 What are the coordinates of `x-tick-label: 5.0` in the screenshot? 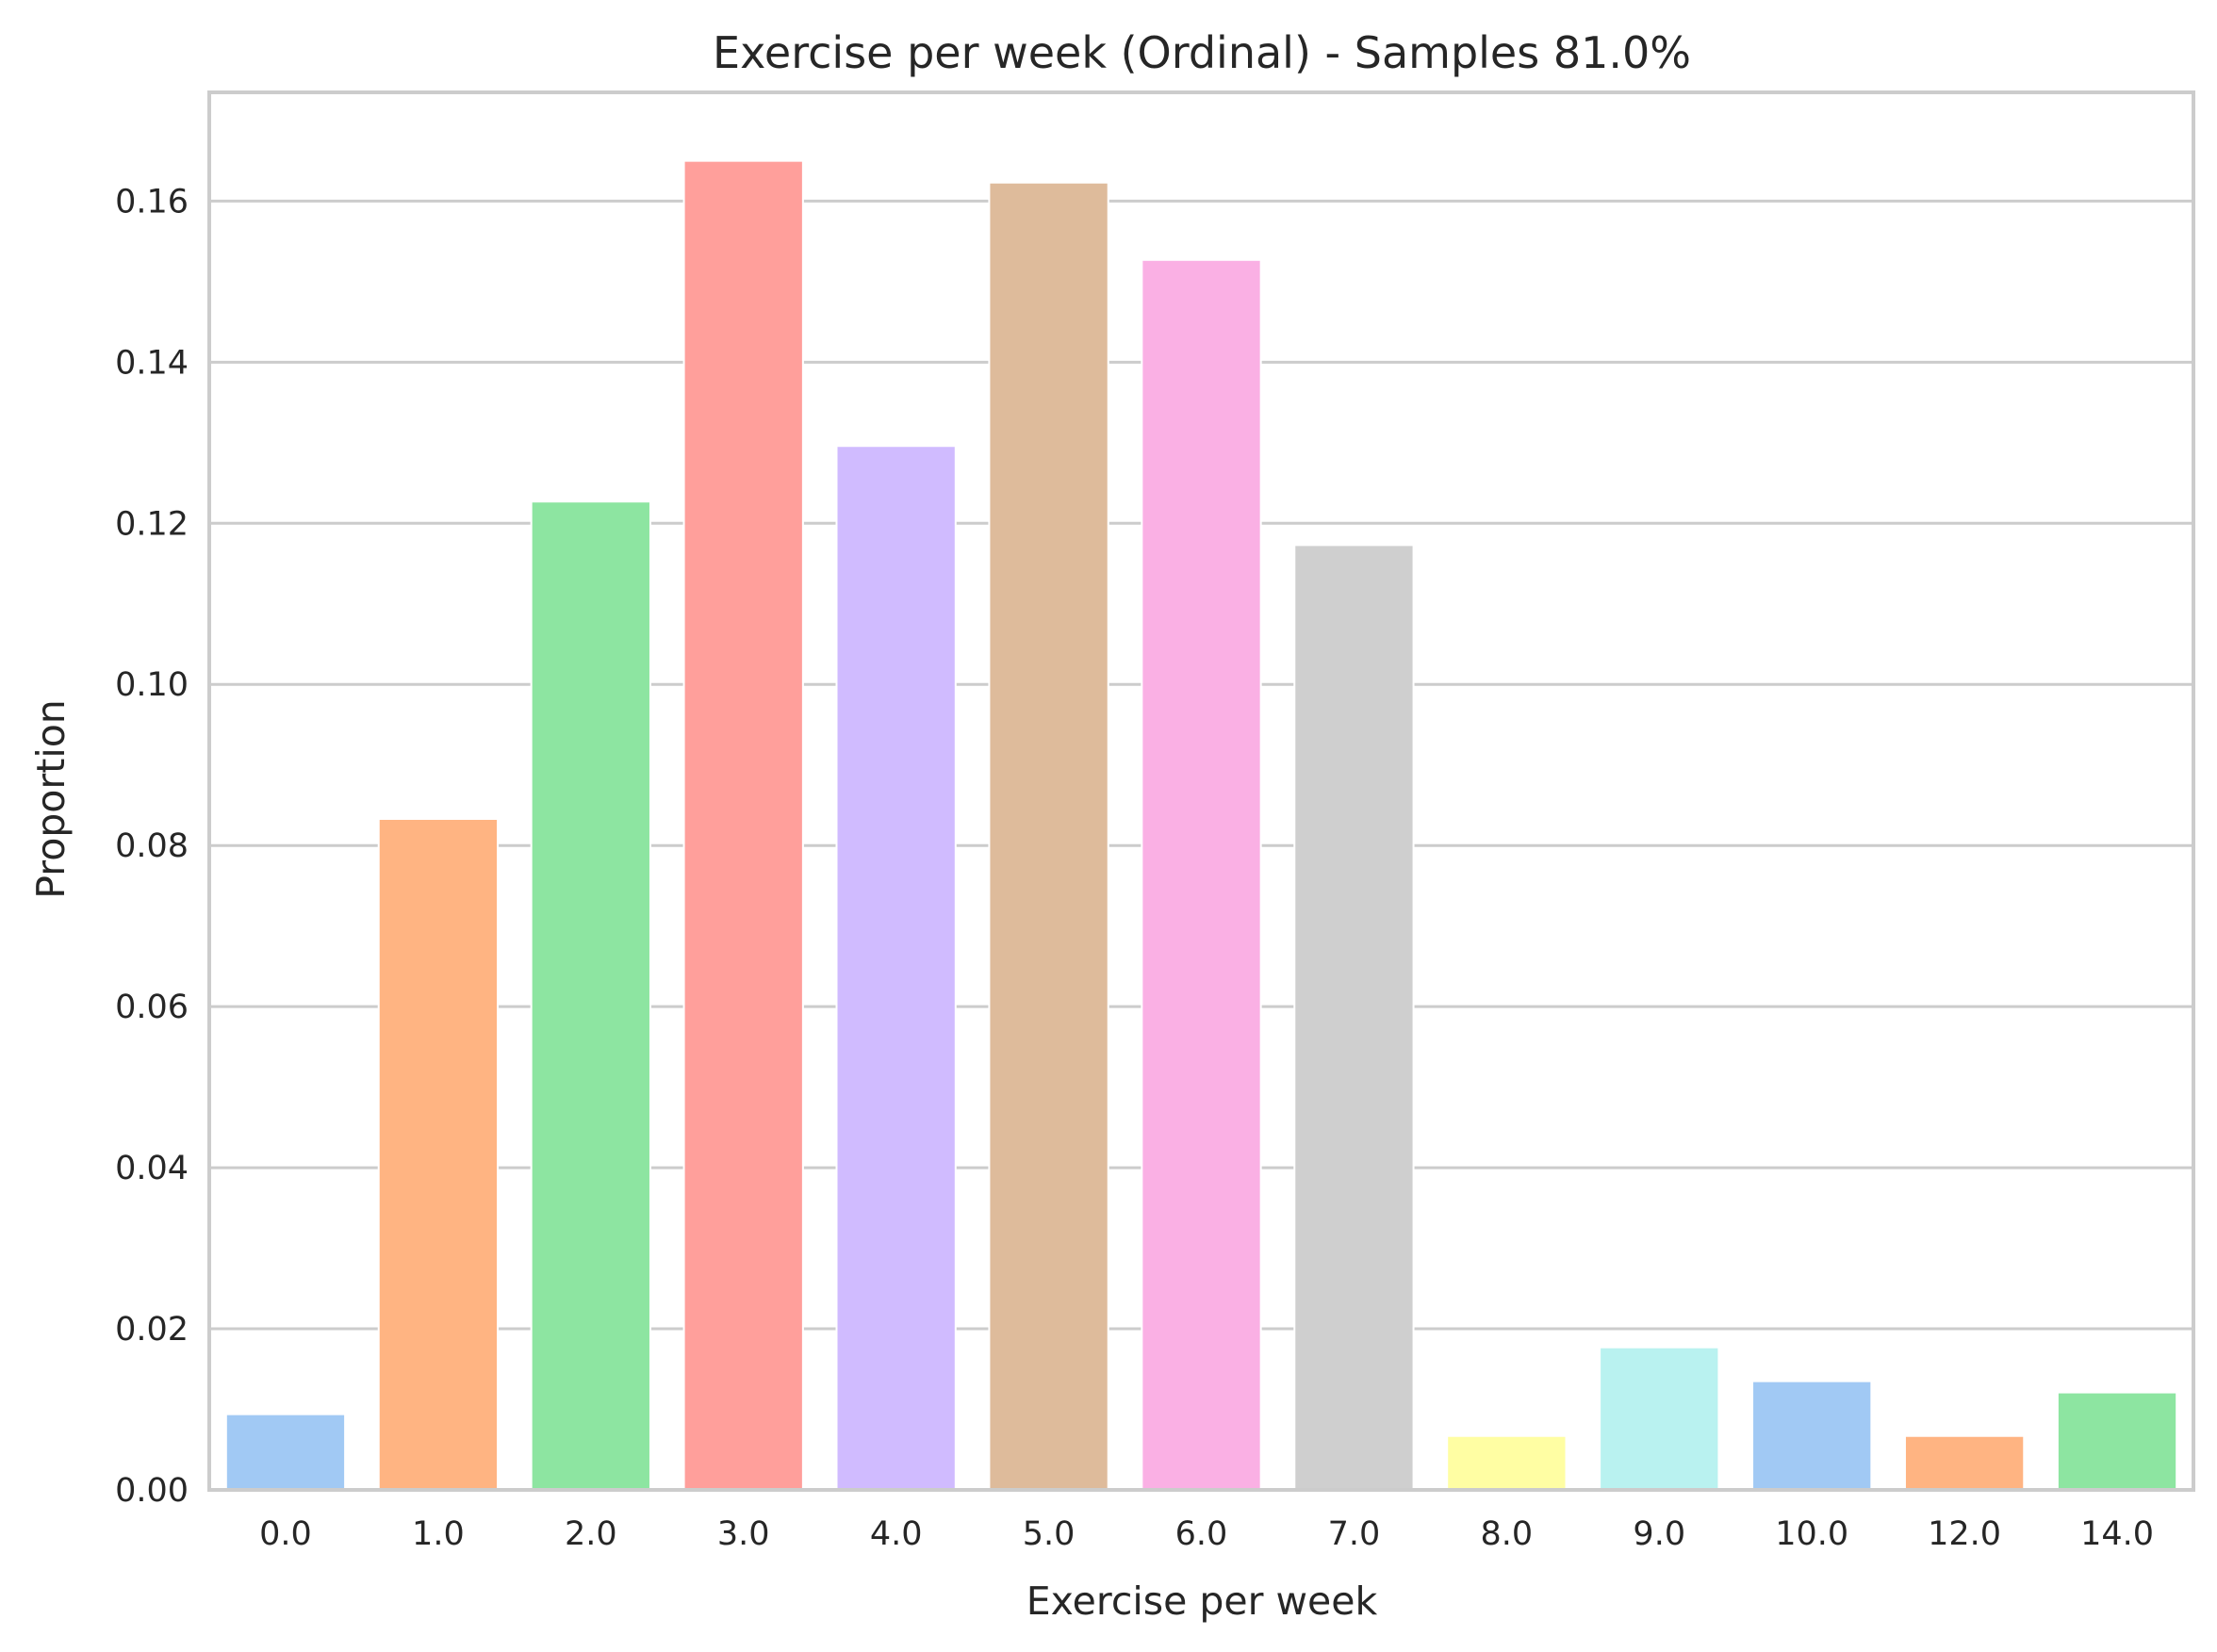 It's located at (1049, 1534).